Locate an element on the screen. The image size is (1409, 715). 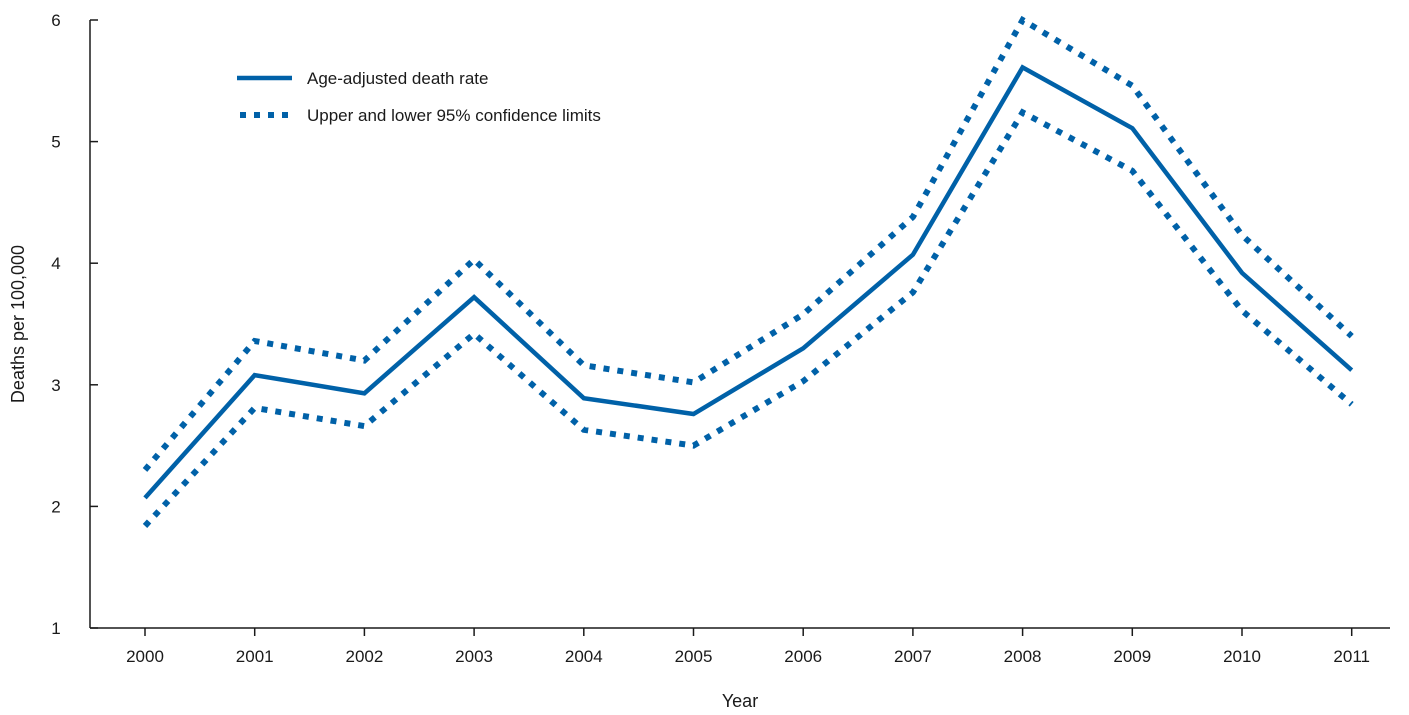
x-tick-label: 2011 is located at coordinates (1351, 656).